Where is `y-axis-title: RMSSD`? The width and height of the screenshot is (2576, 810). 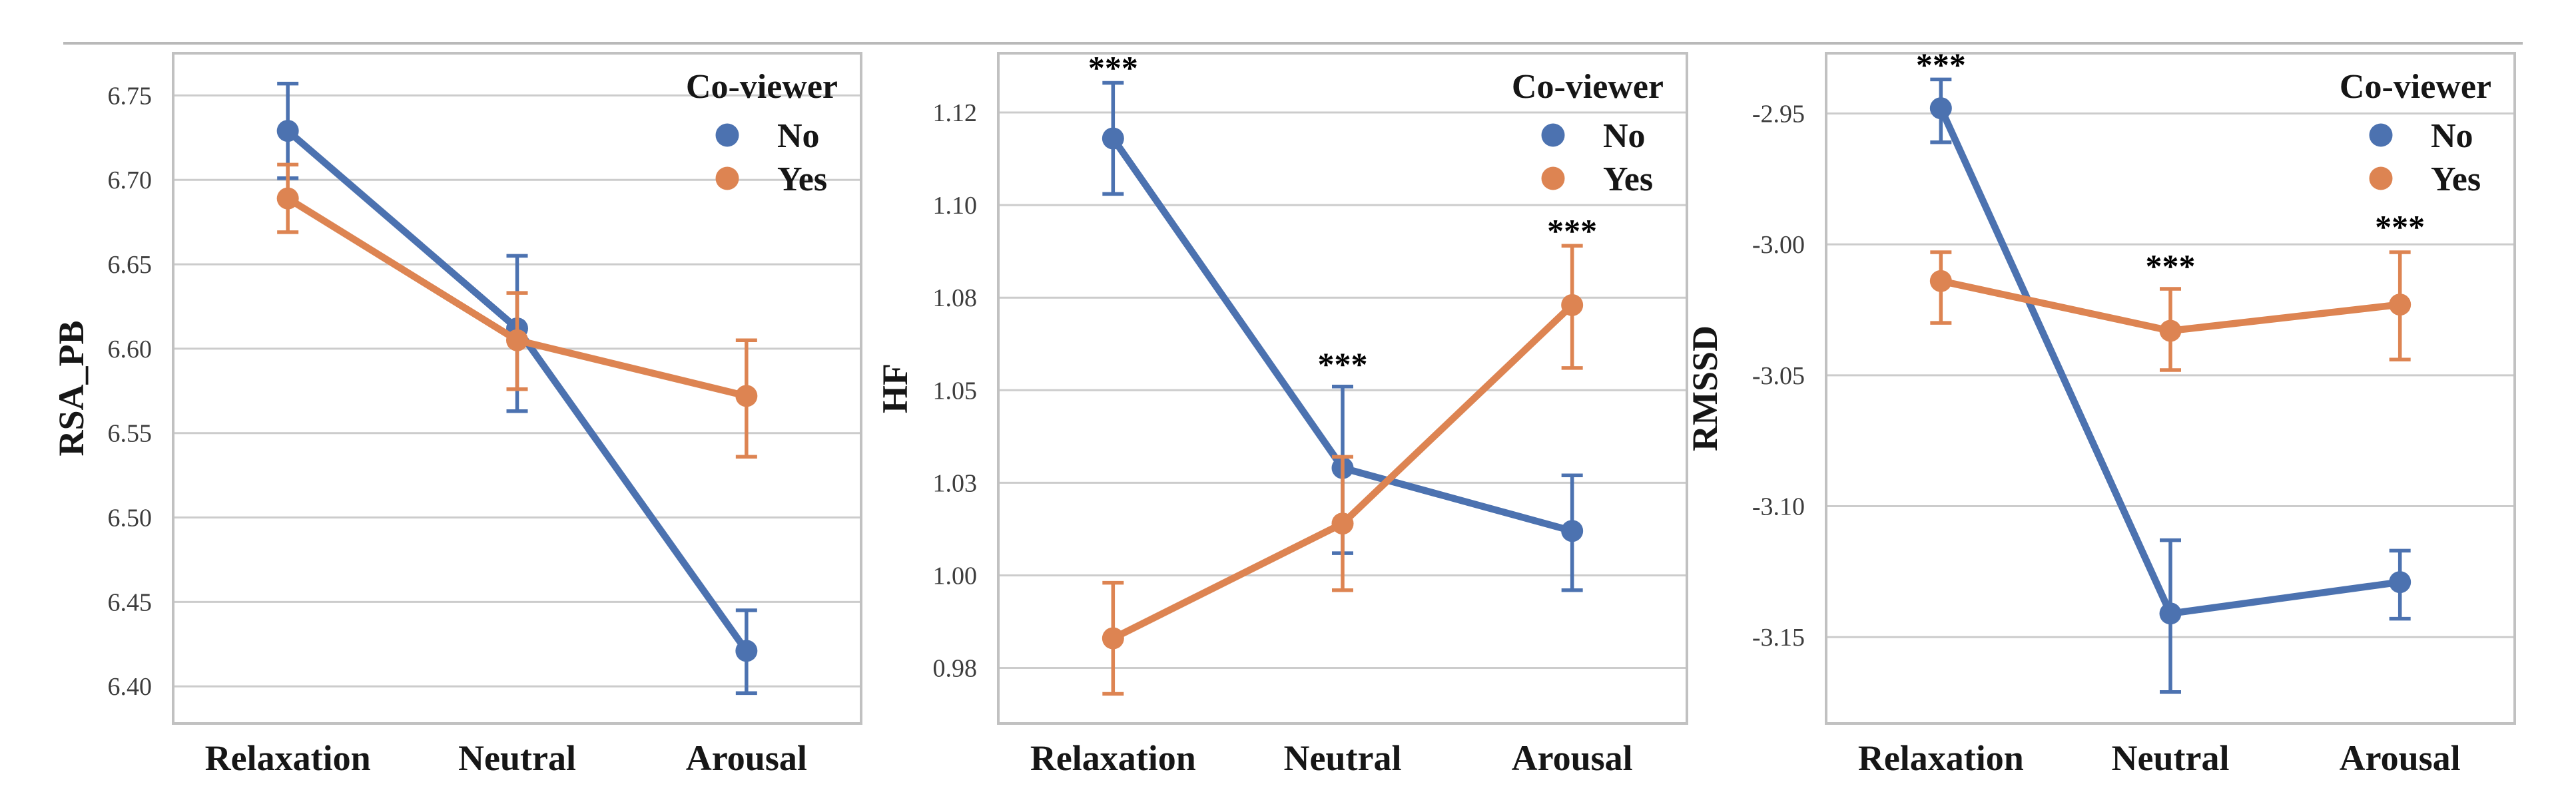
y-axis-title: RMSSD is located at coordinates (1705, 388).